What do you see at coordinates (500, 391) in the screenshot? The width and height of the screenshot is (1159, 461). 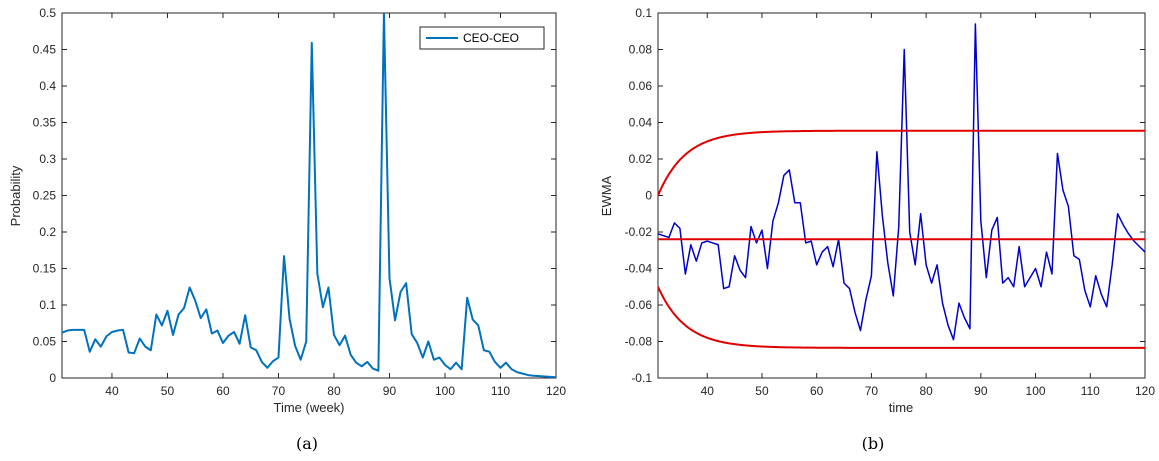 I see `chart-a-xtick-label: 110` at bounding box center [500, 391].